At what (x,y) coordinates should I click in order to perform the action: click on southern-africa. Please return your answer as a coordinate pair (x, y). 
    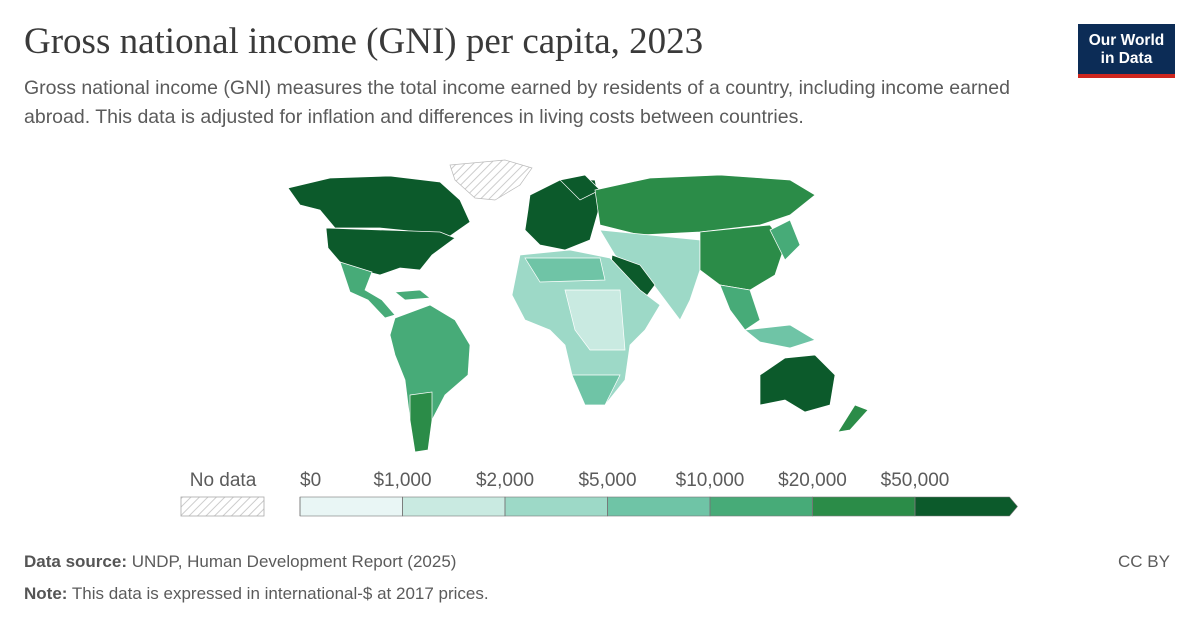
    Looking at the image, I should click on (596, 390).